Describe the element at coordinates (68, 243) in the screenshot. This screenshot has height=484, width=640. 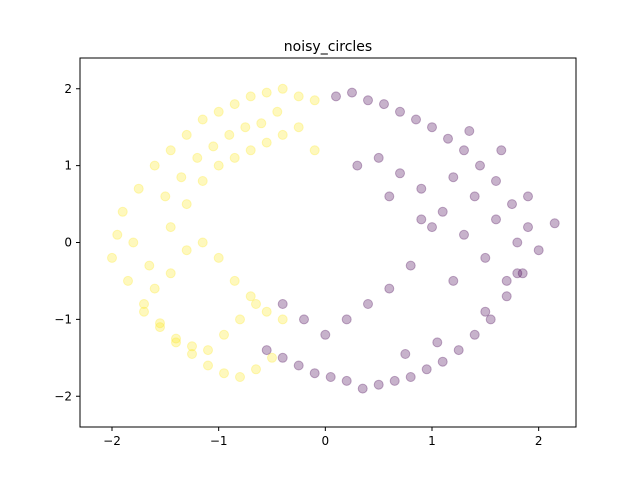
I see `y-tick-label: 0` at that location.